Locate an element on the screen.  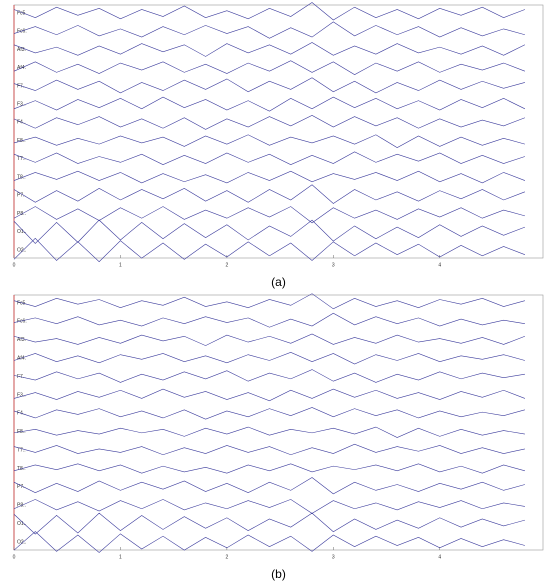
channel-label: F8.. is located at coordinates (21, 432).